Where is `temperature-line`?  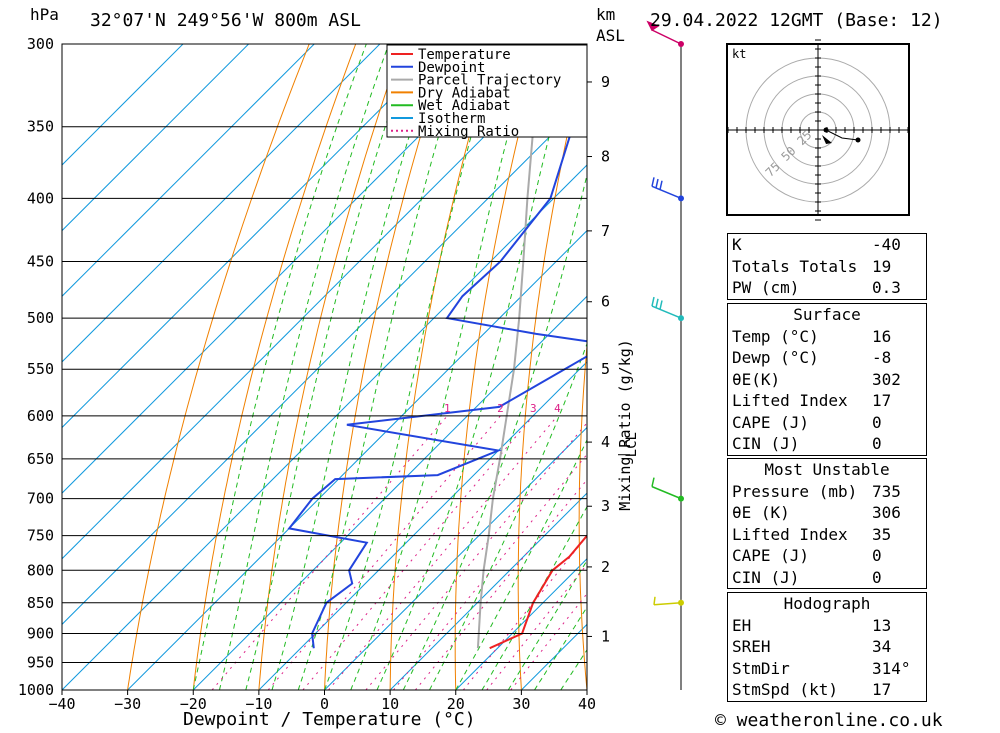 temperature-line is located at coordinates (538, 592).